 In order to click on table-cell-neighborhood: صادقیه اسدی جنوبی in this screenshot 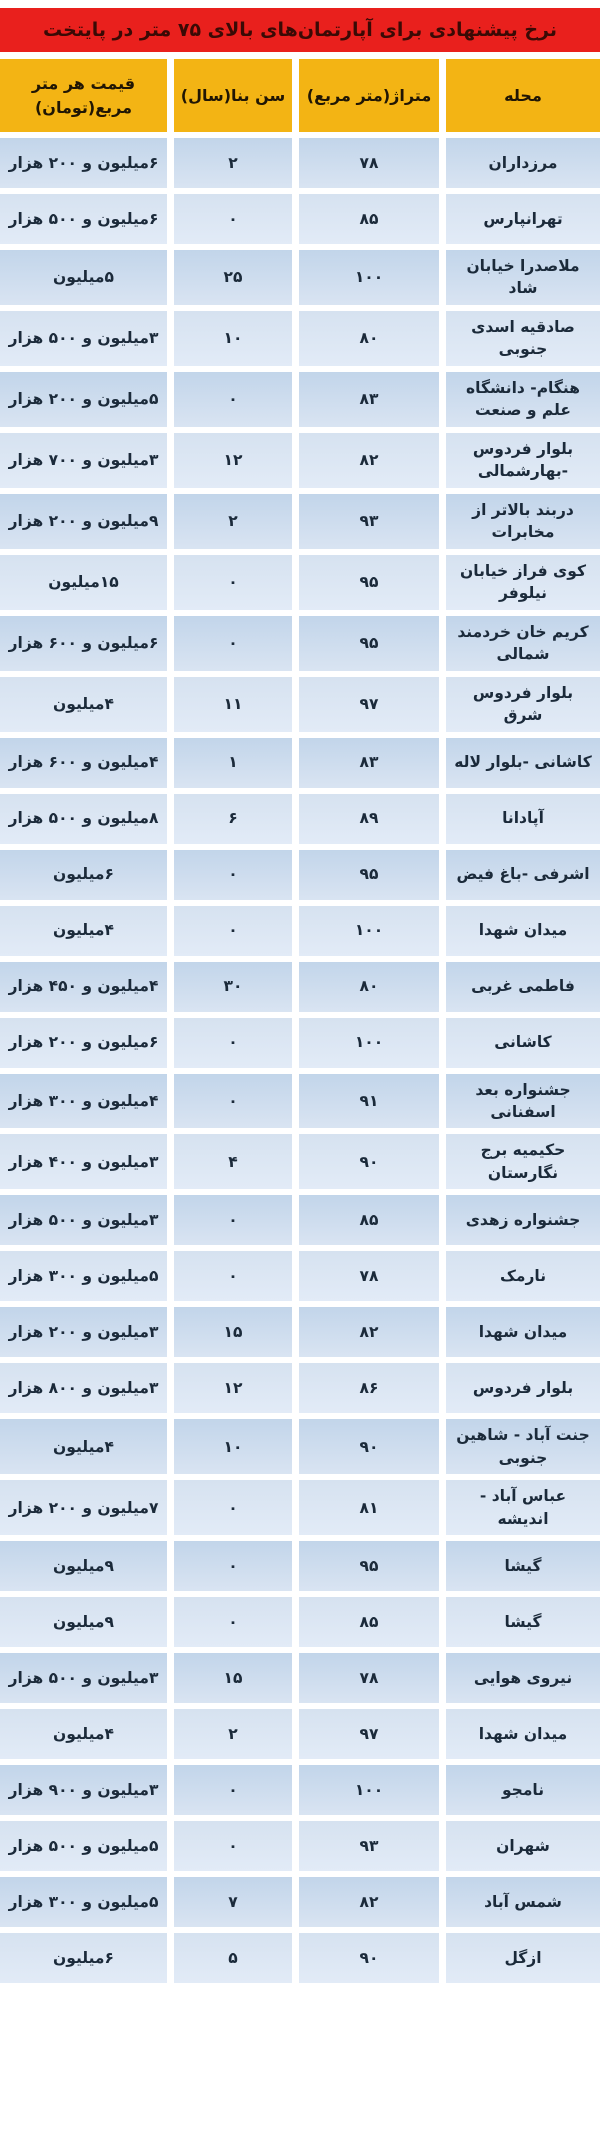, I will do `click(523, 338)`.